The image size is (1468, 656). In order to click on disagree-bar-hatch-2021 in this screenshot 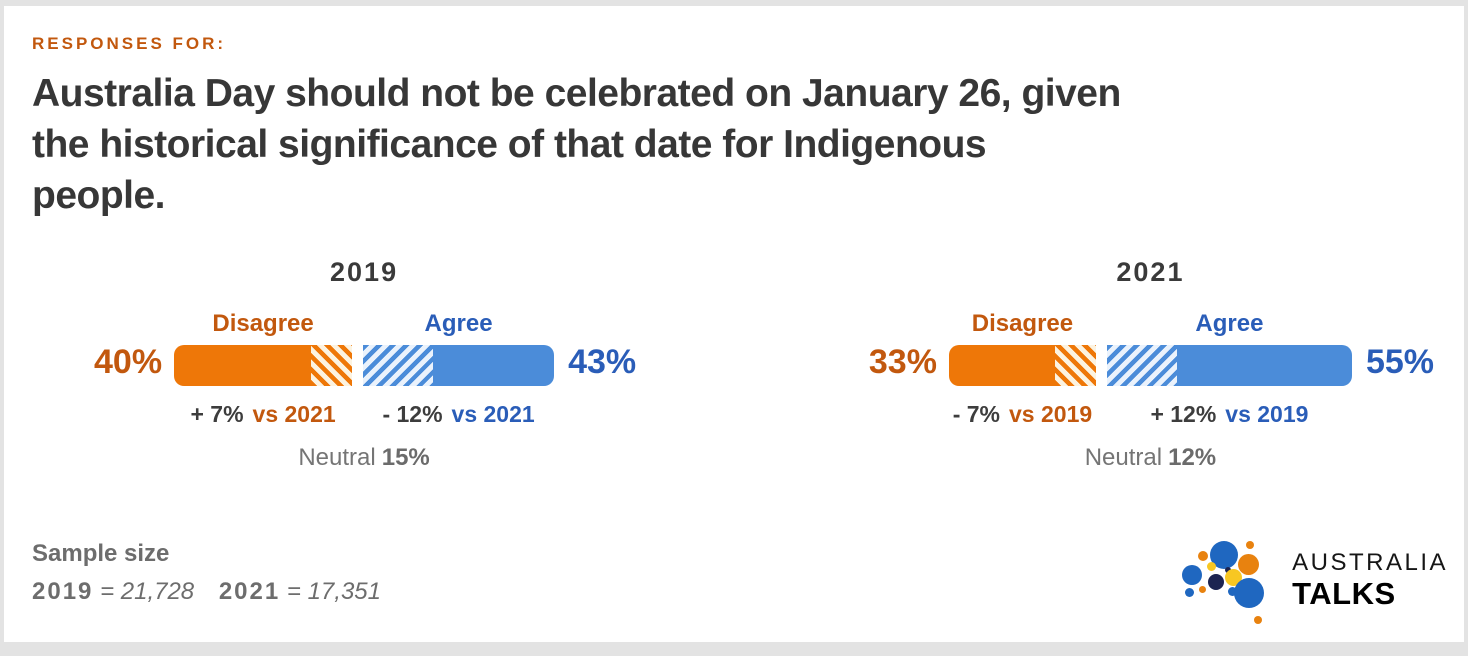, I will do `click(1075, 365)`.